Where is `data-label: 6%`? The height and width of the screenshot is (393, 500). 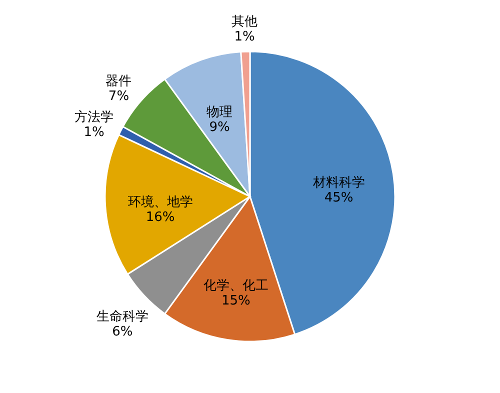
data-label: 6% is located at coordinates (122, 332).